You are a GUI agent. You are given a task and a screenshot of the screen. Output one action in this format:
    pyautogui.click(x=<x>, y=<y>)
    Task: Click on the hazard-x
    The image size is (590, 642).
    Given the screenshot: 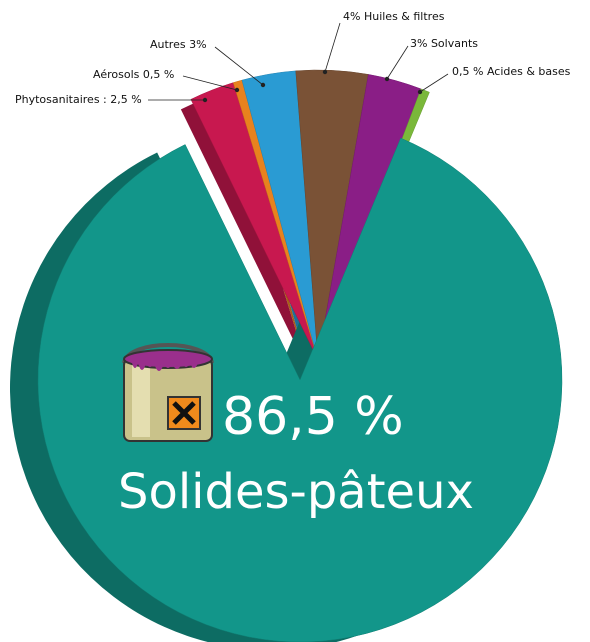 What is the action you would take?
    pyautogui.click(x=184, y=413)
    